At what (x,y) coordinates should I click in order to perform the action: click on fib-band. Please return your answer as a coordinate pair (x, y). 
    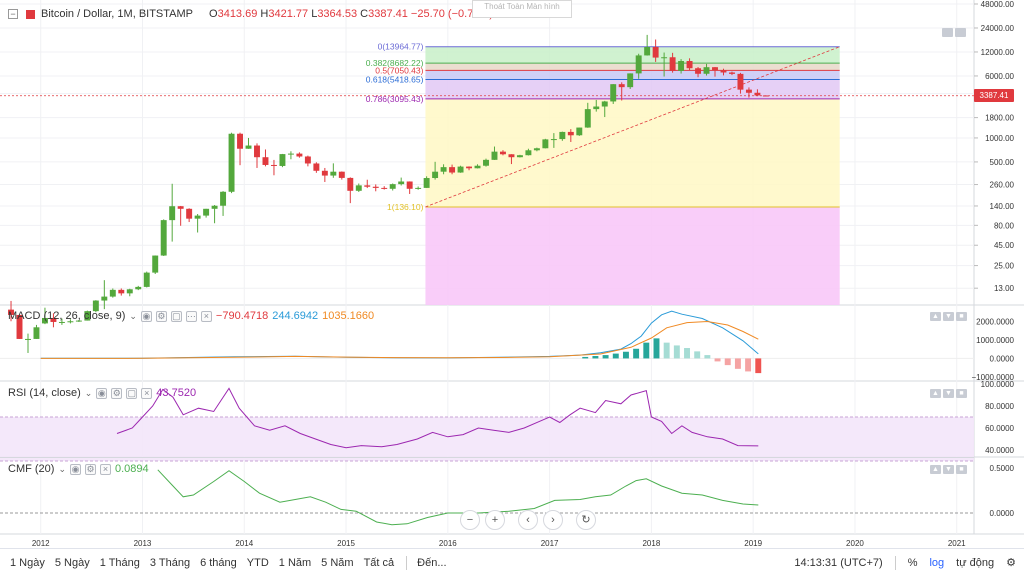
    Looking at the image, I should click on (632, 152).